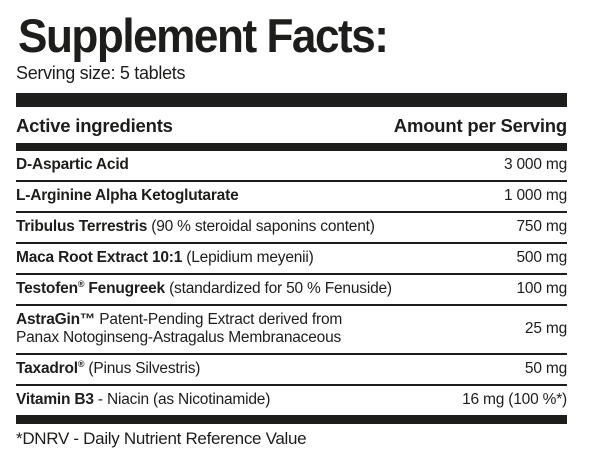  I want to click on ingredient-amount: 50 mg, so click(545, 369).